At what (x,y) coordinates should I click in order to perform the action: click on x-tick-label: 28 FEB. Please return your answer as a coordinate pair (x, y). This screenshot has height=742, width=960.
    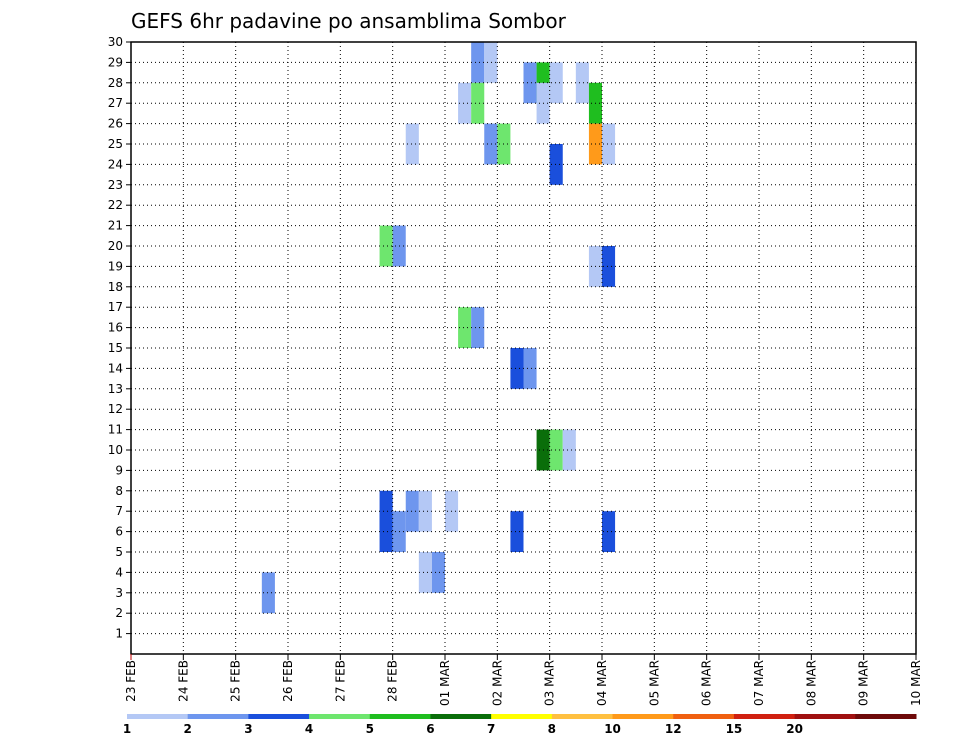
    Looking at the image, I should click on (393, 681).